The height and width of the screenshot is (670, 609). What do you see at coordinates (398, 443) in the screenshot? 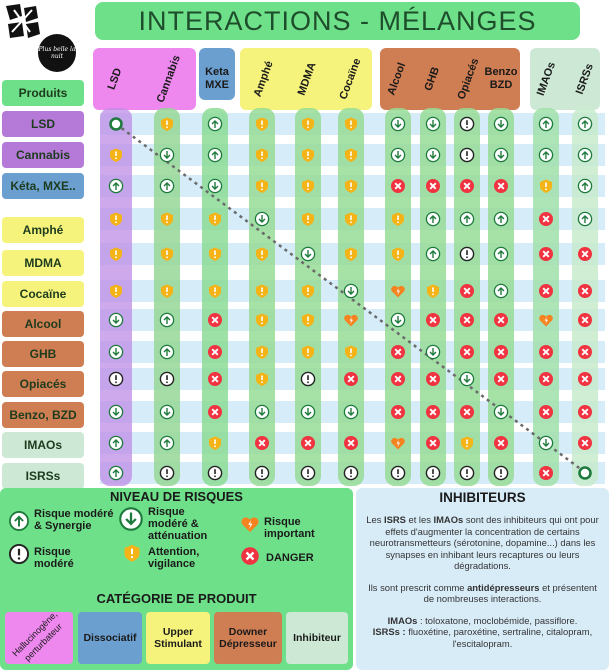
I see `risque-important-icon` at bounding box center [398, 443].